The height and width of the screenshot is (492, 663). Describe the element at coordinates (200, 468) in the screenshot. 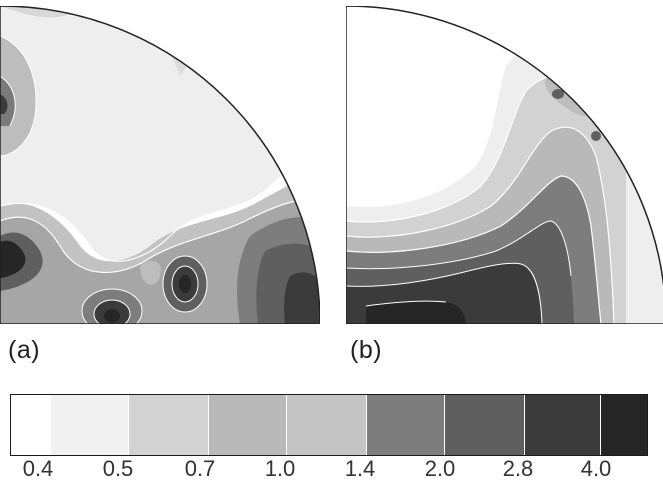

I see `legend-tick-label: 0.7` at that location.